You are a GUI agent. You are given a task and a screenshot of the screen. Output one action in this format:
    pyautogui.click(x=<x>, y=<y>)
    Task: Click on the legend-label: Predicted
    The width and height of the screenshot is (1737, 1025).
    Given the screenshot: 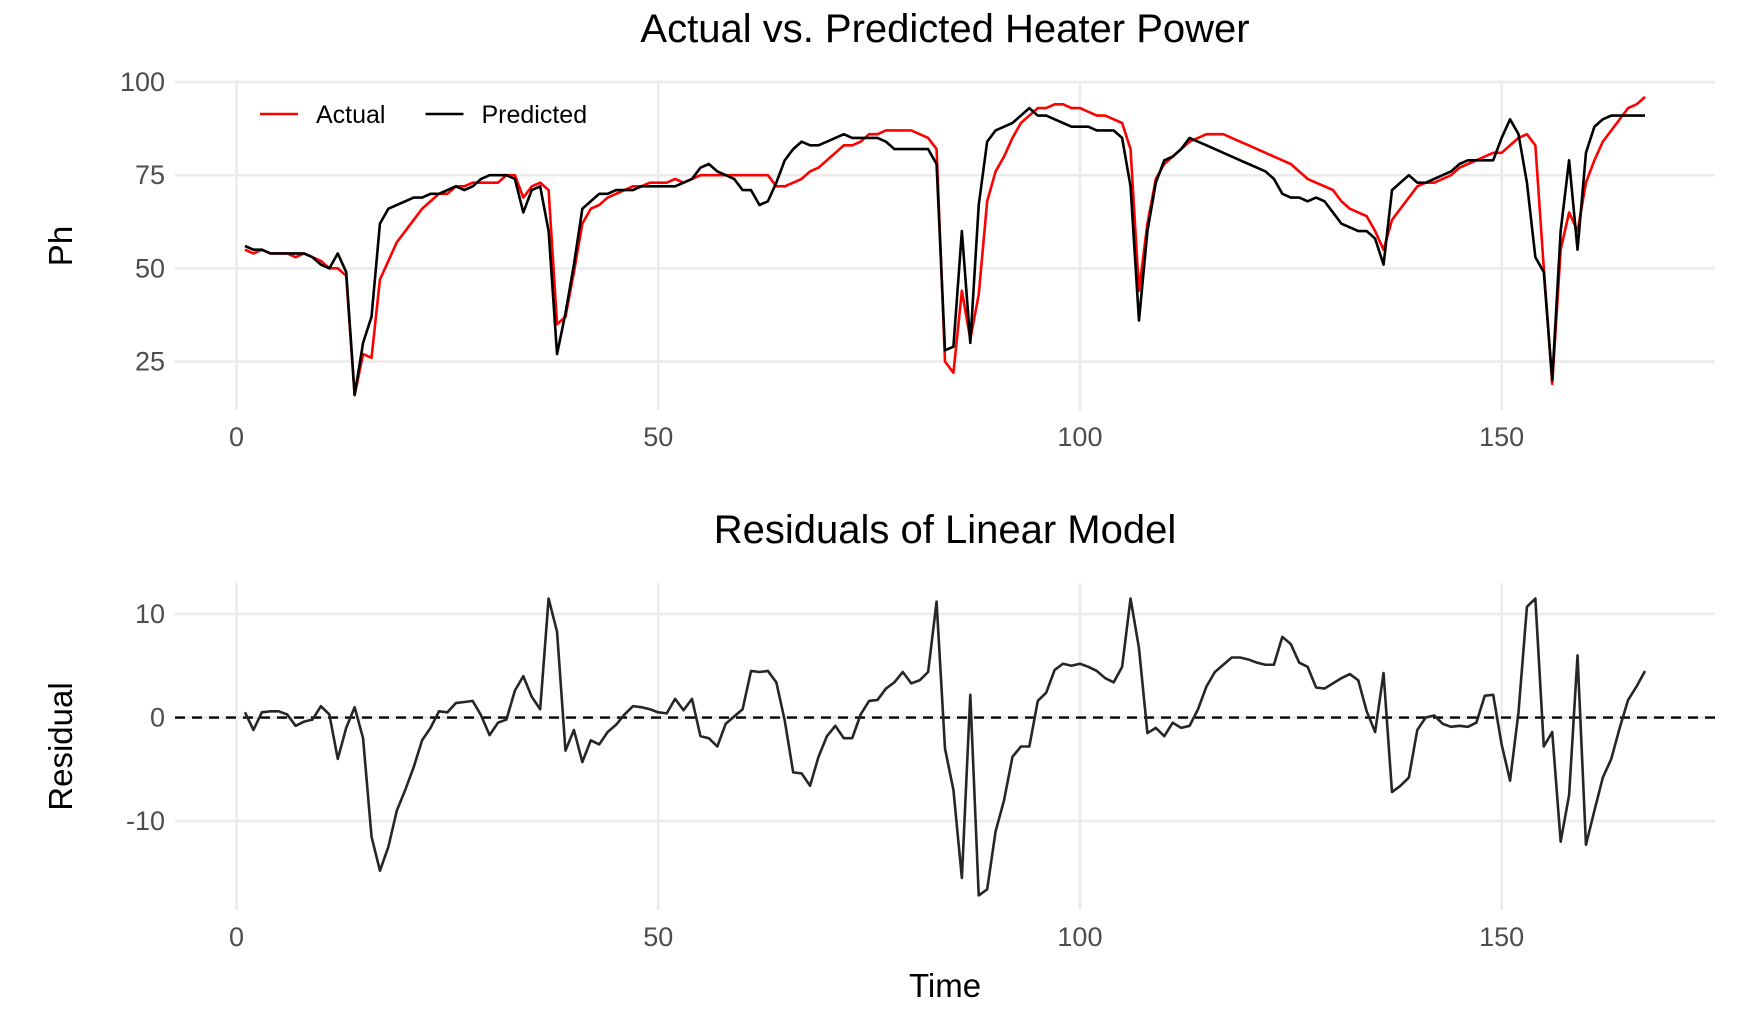 What is the action you would take?
    pyautogui.click(x=534, y=115)
    